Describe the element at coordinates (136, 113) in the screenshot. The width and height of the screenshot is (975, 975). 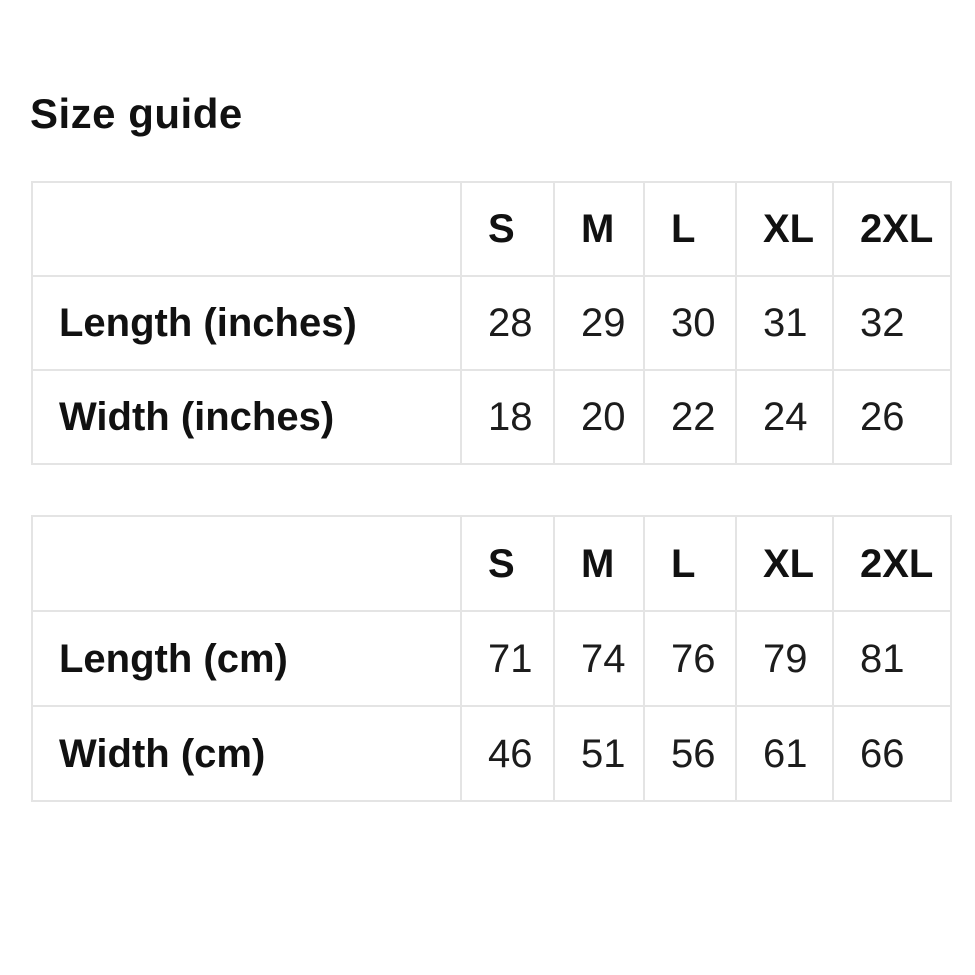
I see `page-title: Size guide` at that location.